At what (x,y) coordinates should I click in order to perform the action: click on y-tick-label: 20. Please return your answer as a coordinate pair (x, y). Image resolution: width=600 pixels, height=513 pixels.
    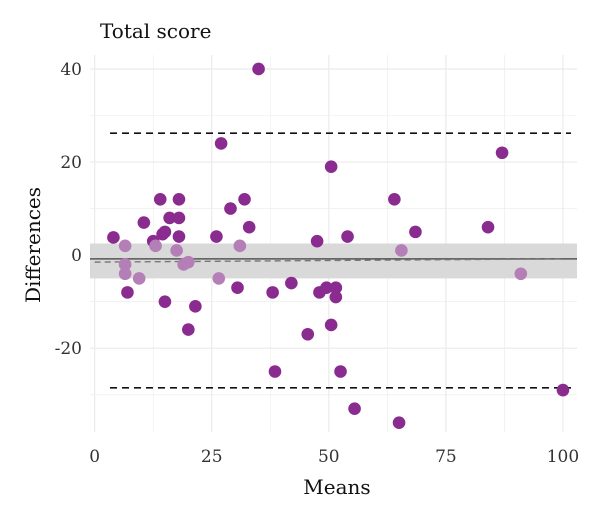
    Looking at the image, I should click on (71, 163).